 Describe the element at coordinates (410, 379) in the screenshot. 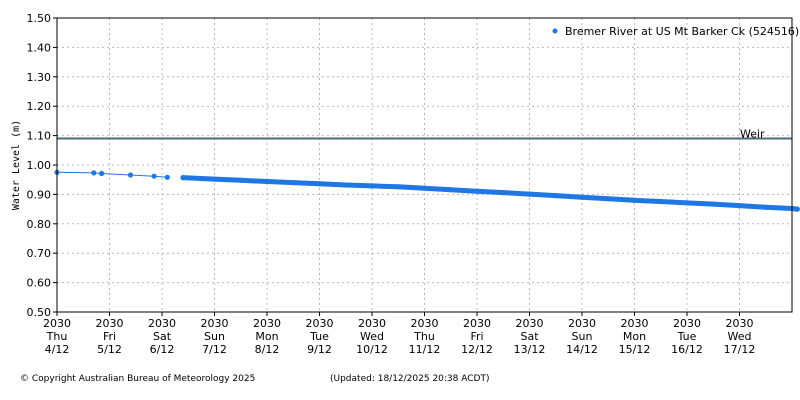

I see `updated-text: (Updated: 18/12/2025 20:38 ACDT)` at that location.